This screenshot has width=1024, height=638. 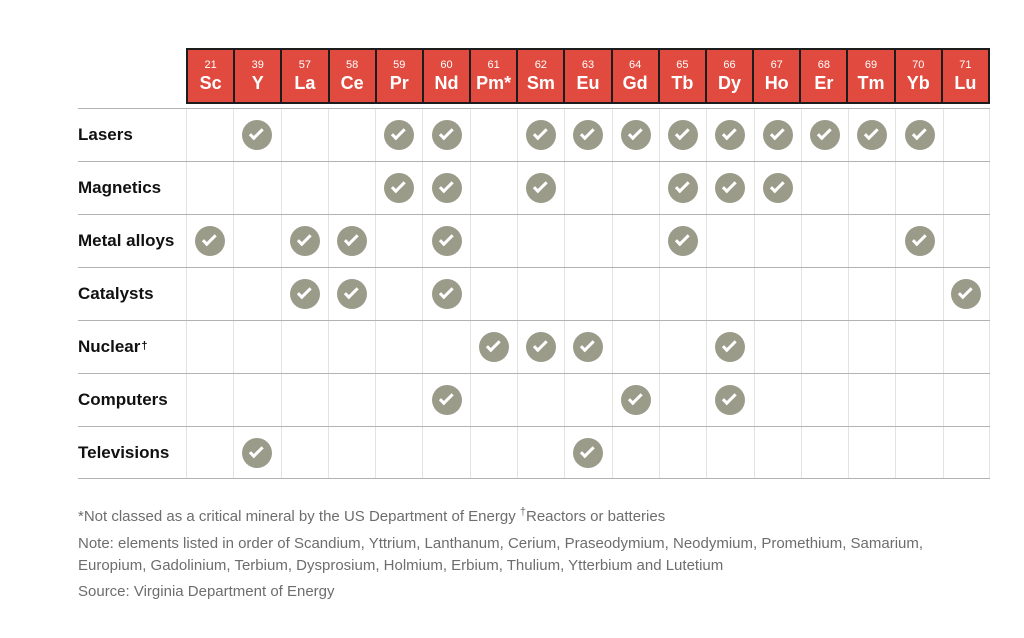 I want to click on element-cell-er: 68 Er, so click(x=824, y=76).